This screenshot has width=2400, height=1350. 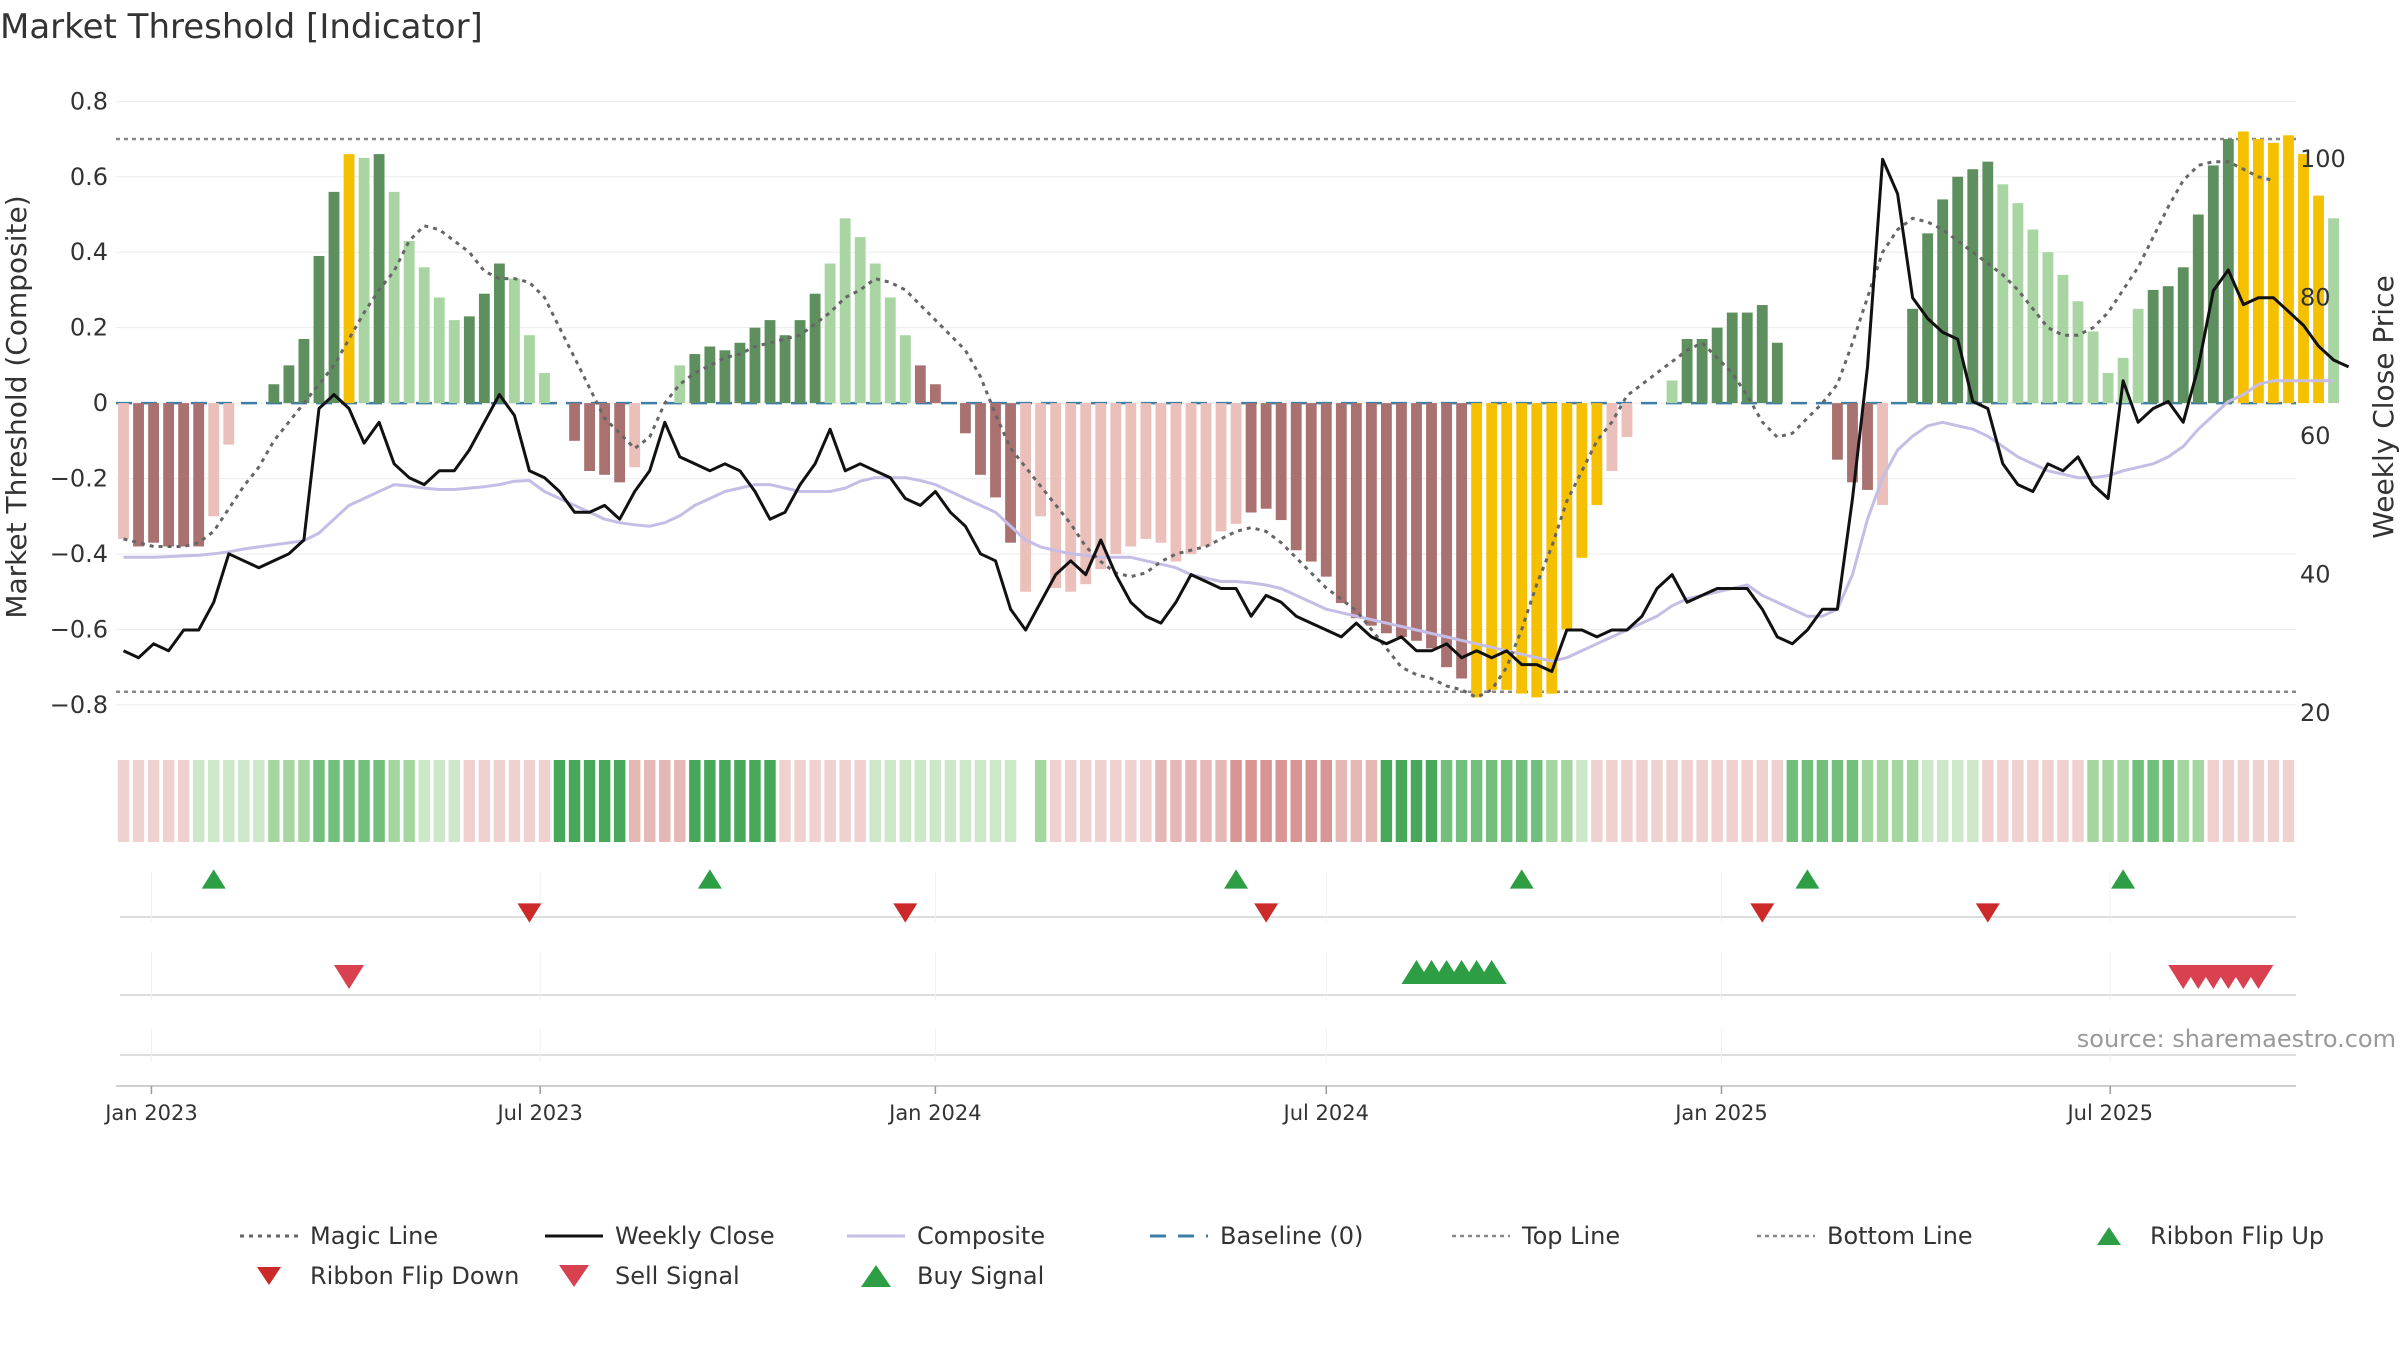 What do you see at coordinates (2108, 1113) in the screenshot?
I see `x-tick-label: Jul 2025` at bounding box center [2108, 1113].